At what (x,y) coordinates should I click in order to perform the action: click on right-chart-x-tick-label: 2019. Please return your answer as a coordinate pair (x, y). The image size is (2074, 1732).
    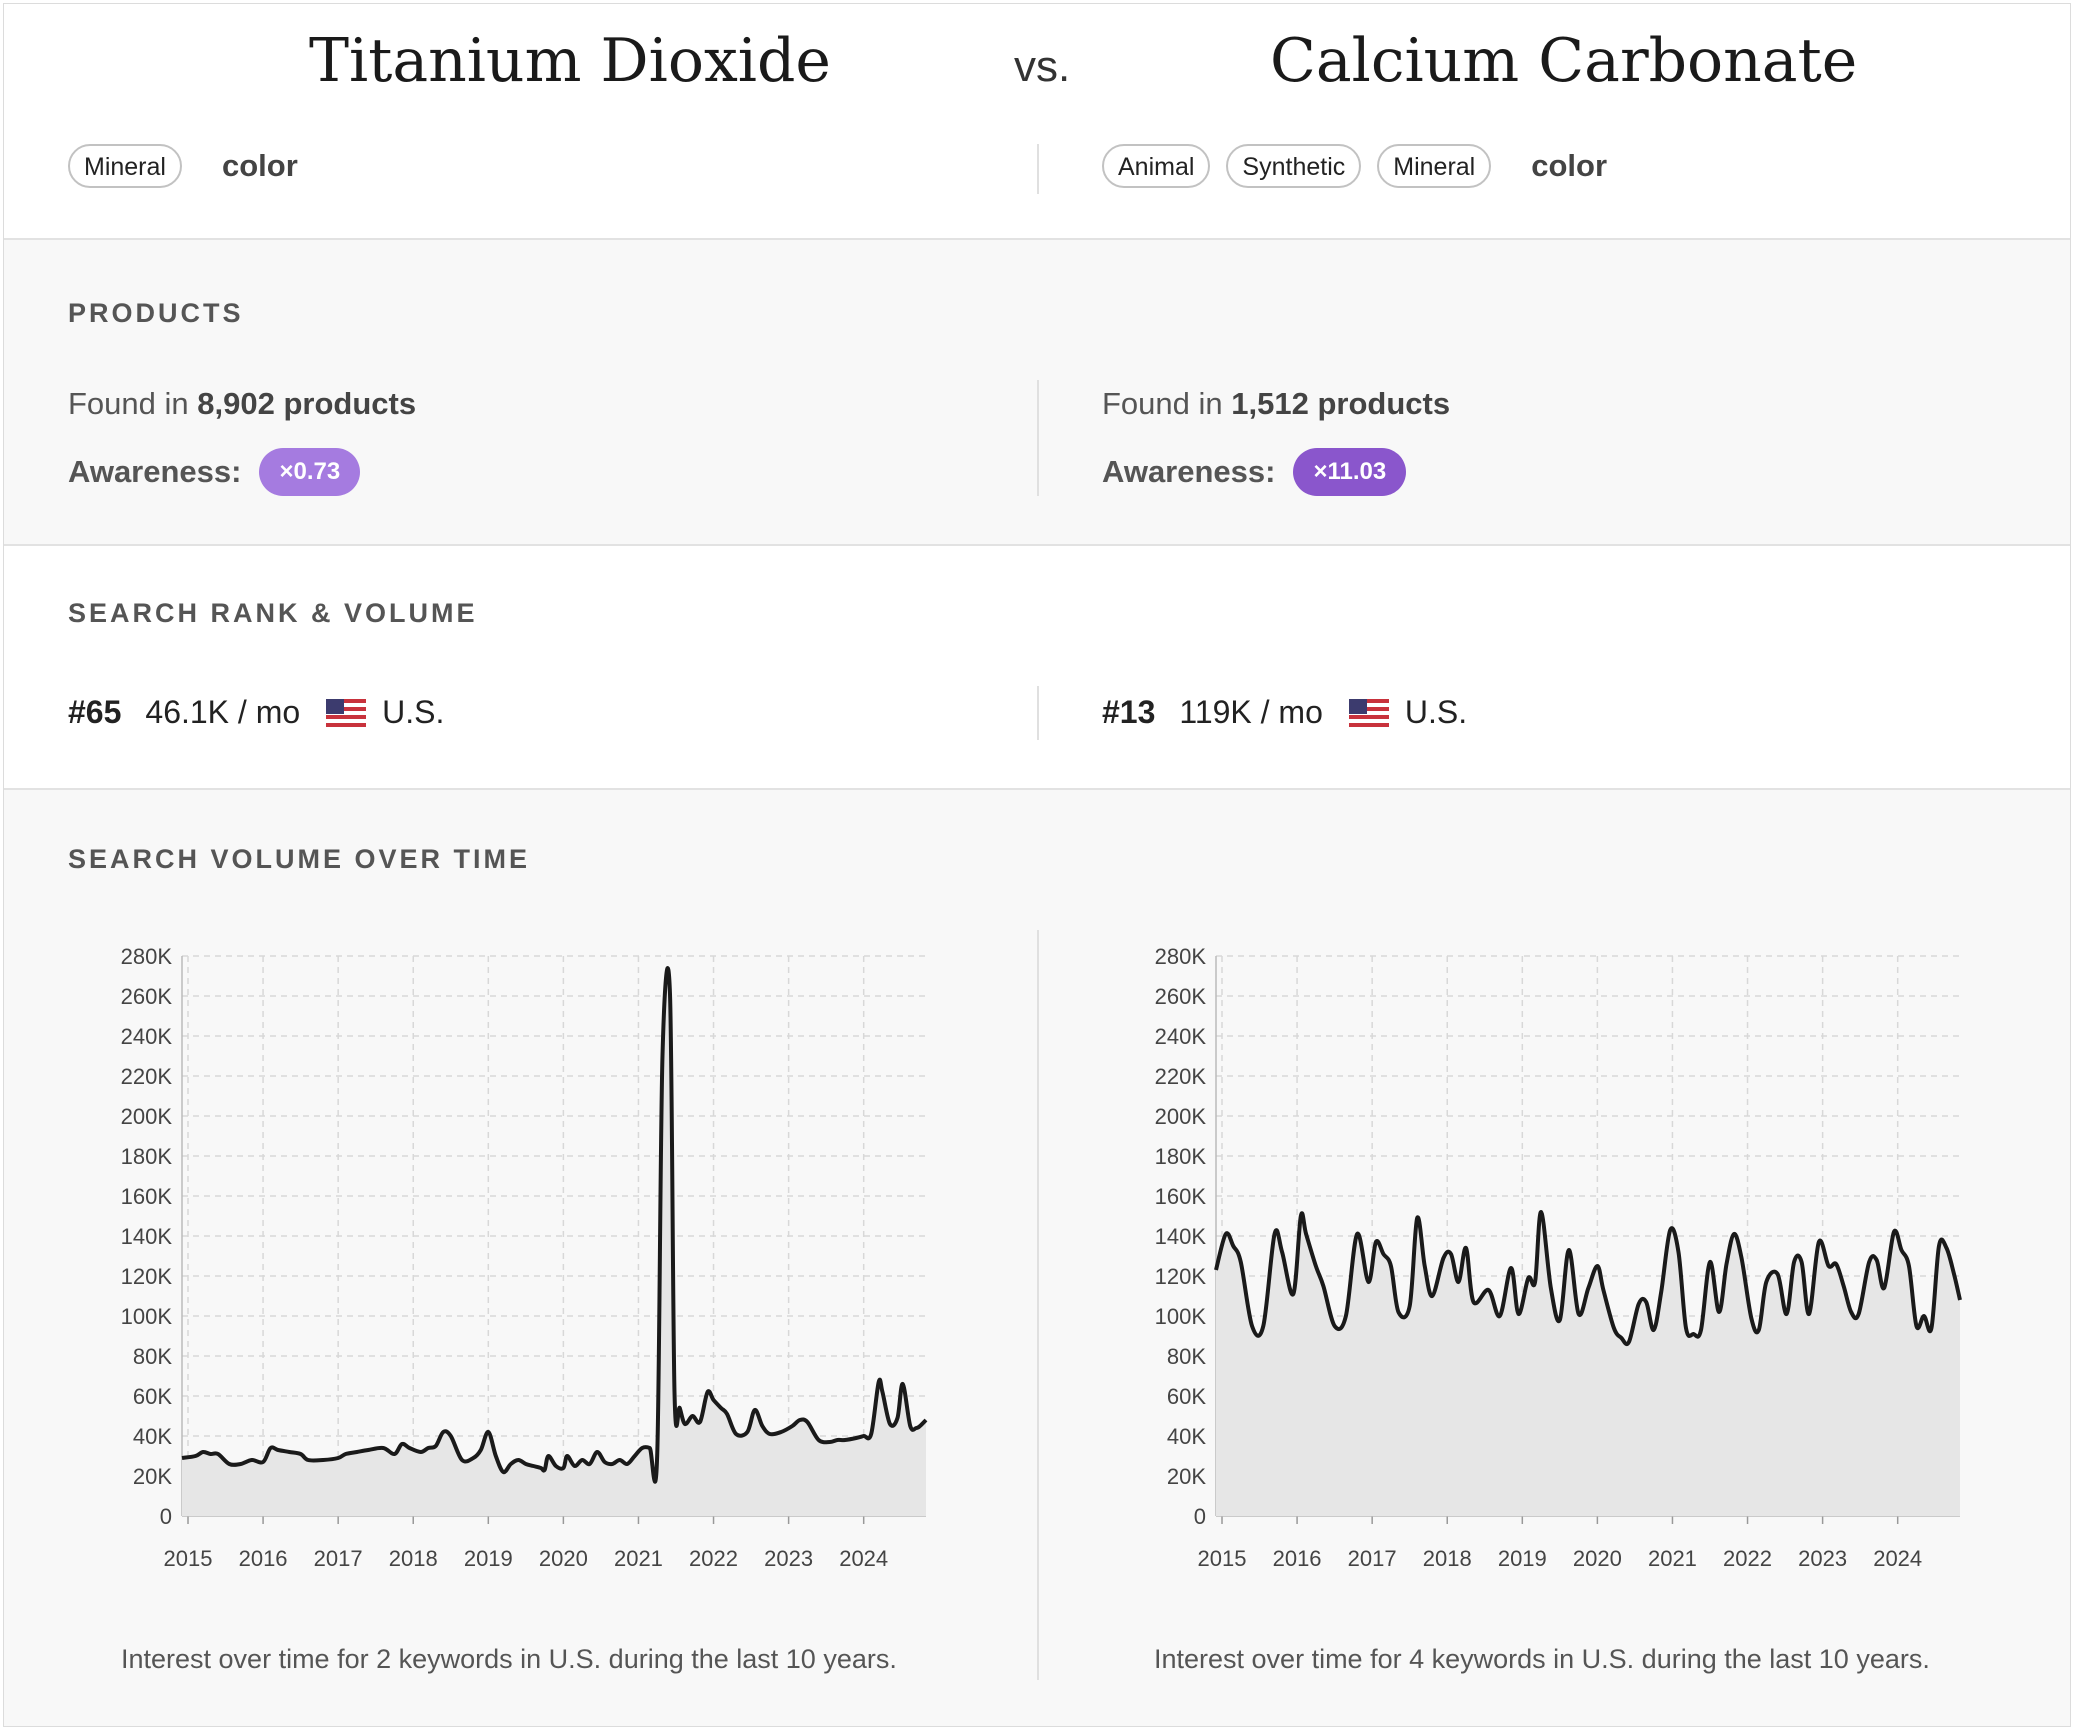
    Looking at the image, I should click on (1522, 1558).